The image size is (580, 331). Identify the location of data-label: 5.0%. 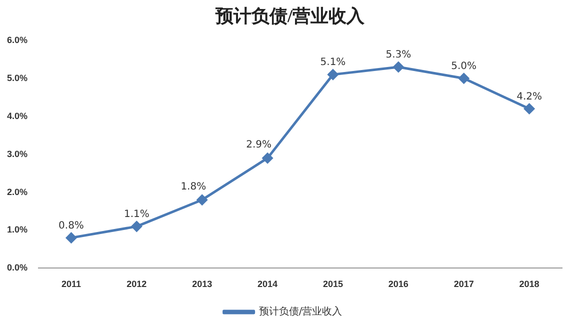
(464, 66).